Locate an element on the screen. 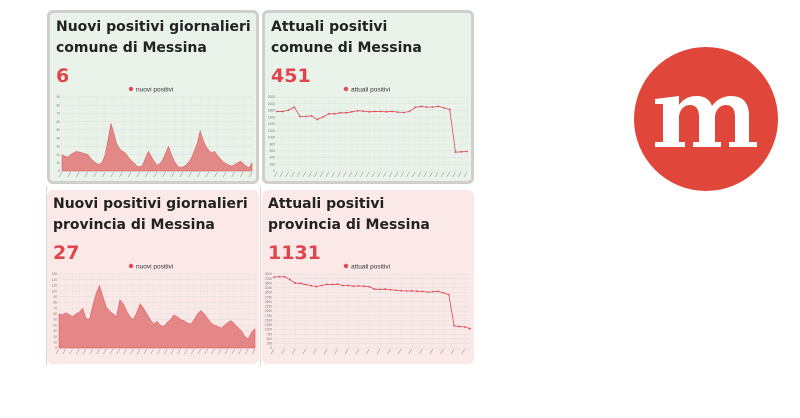  value-count: 1131 is located at coordinates (294, 253).